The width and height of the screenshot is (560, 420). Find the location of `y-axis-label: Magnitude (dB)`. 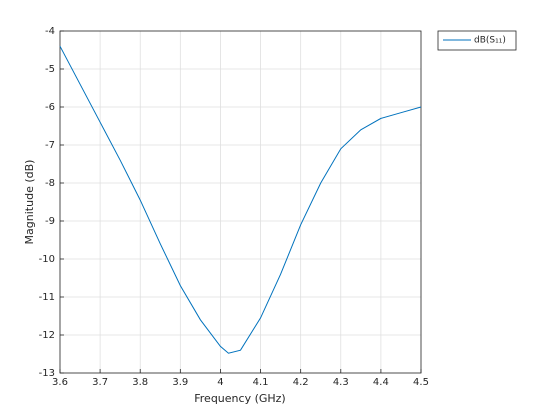

y-axis-label: Magnitude (dB) is located at coordinates (29, 202).